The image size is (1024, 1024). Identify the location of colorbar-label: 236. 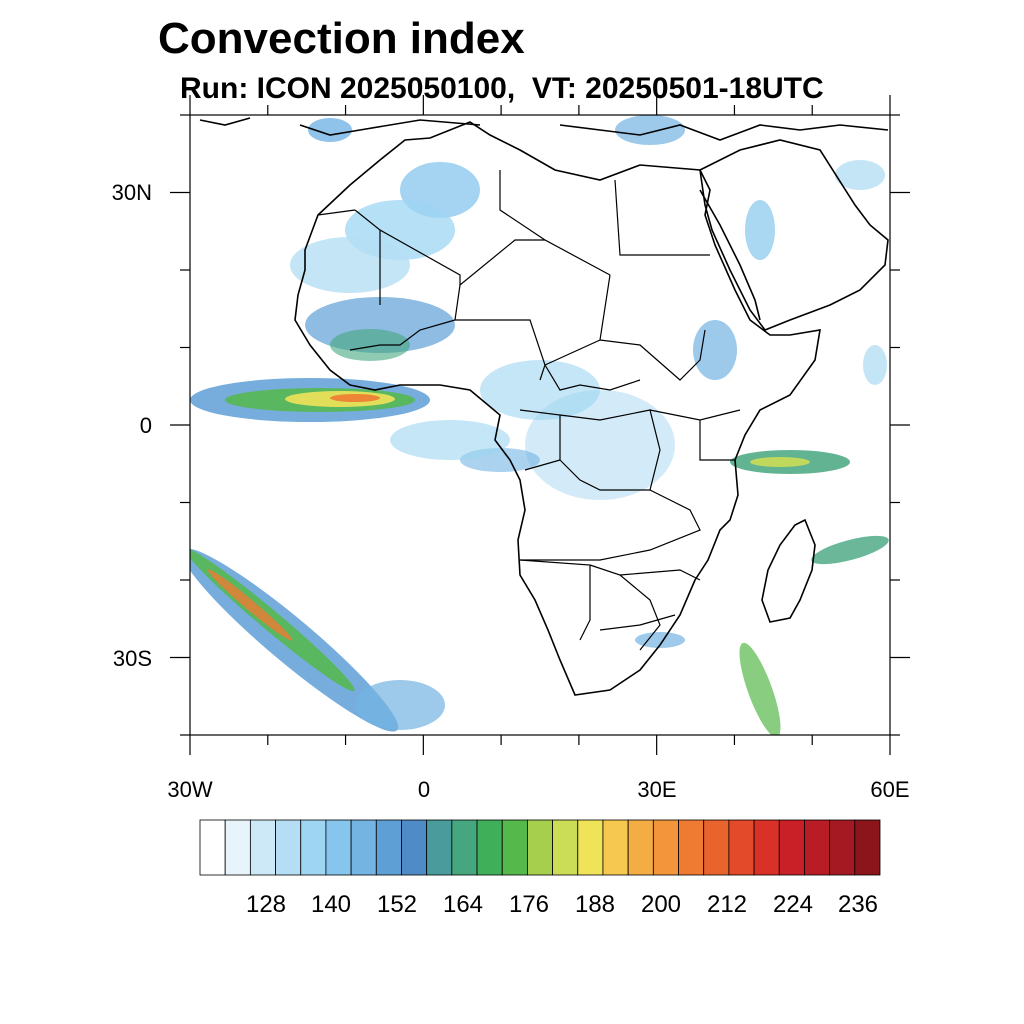
(858, 904).